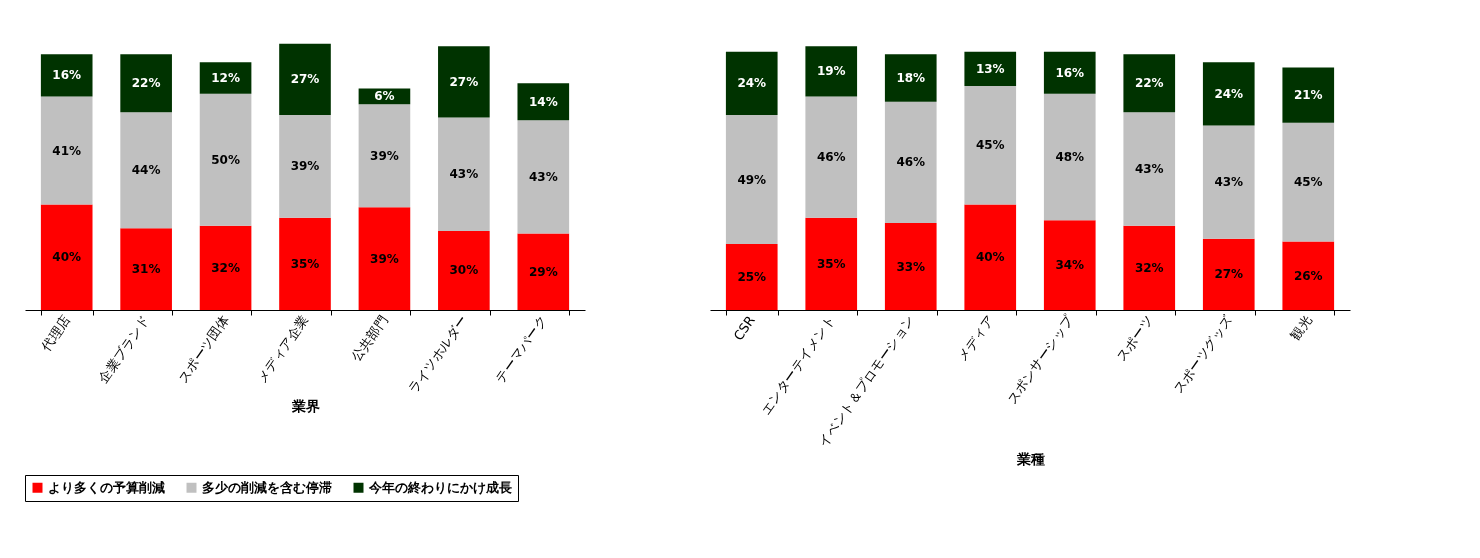 The image size is (1480, 558). Describe the element at coordinates (521, 349) in the screenshot. I see `x-tick-label: テーマパーク` at that location.